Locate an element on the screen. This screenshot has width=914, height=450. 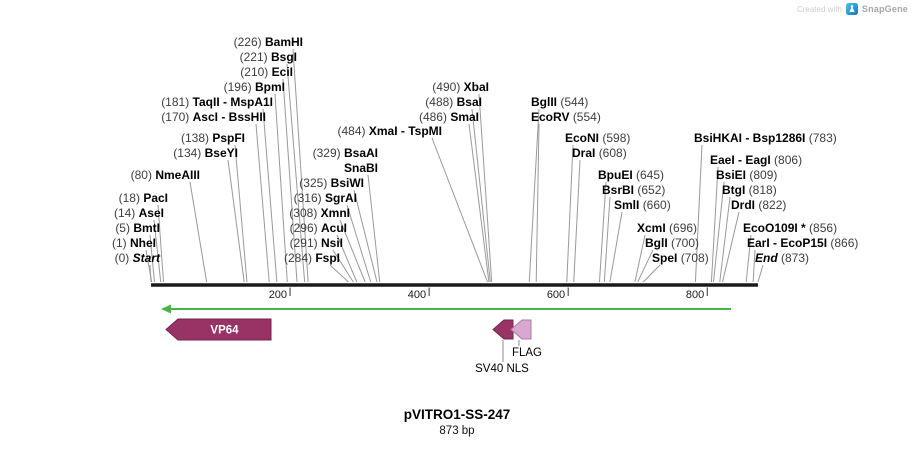
snapgene-logo-icon is located at coordinates (851, 9).